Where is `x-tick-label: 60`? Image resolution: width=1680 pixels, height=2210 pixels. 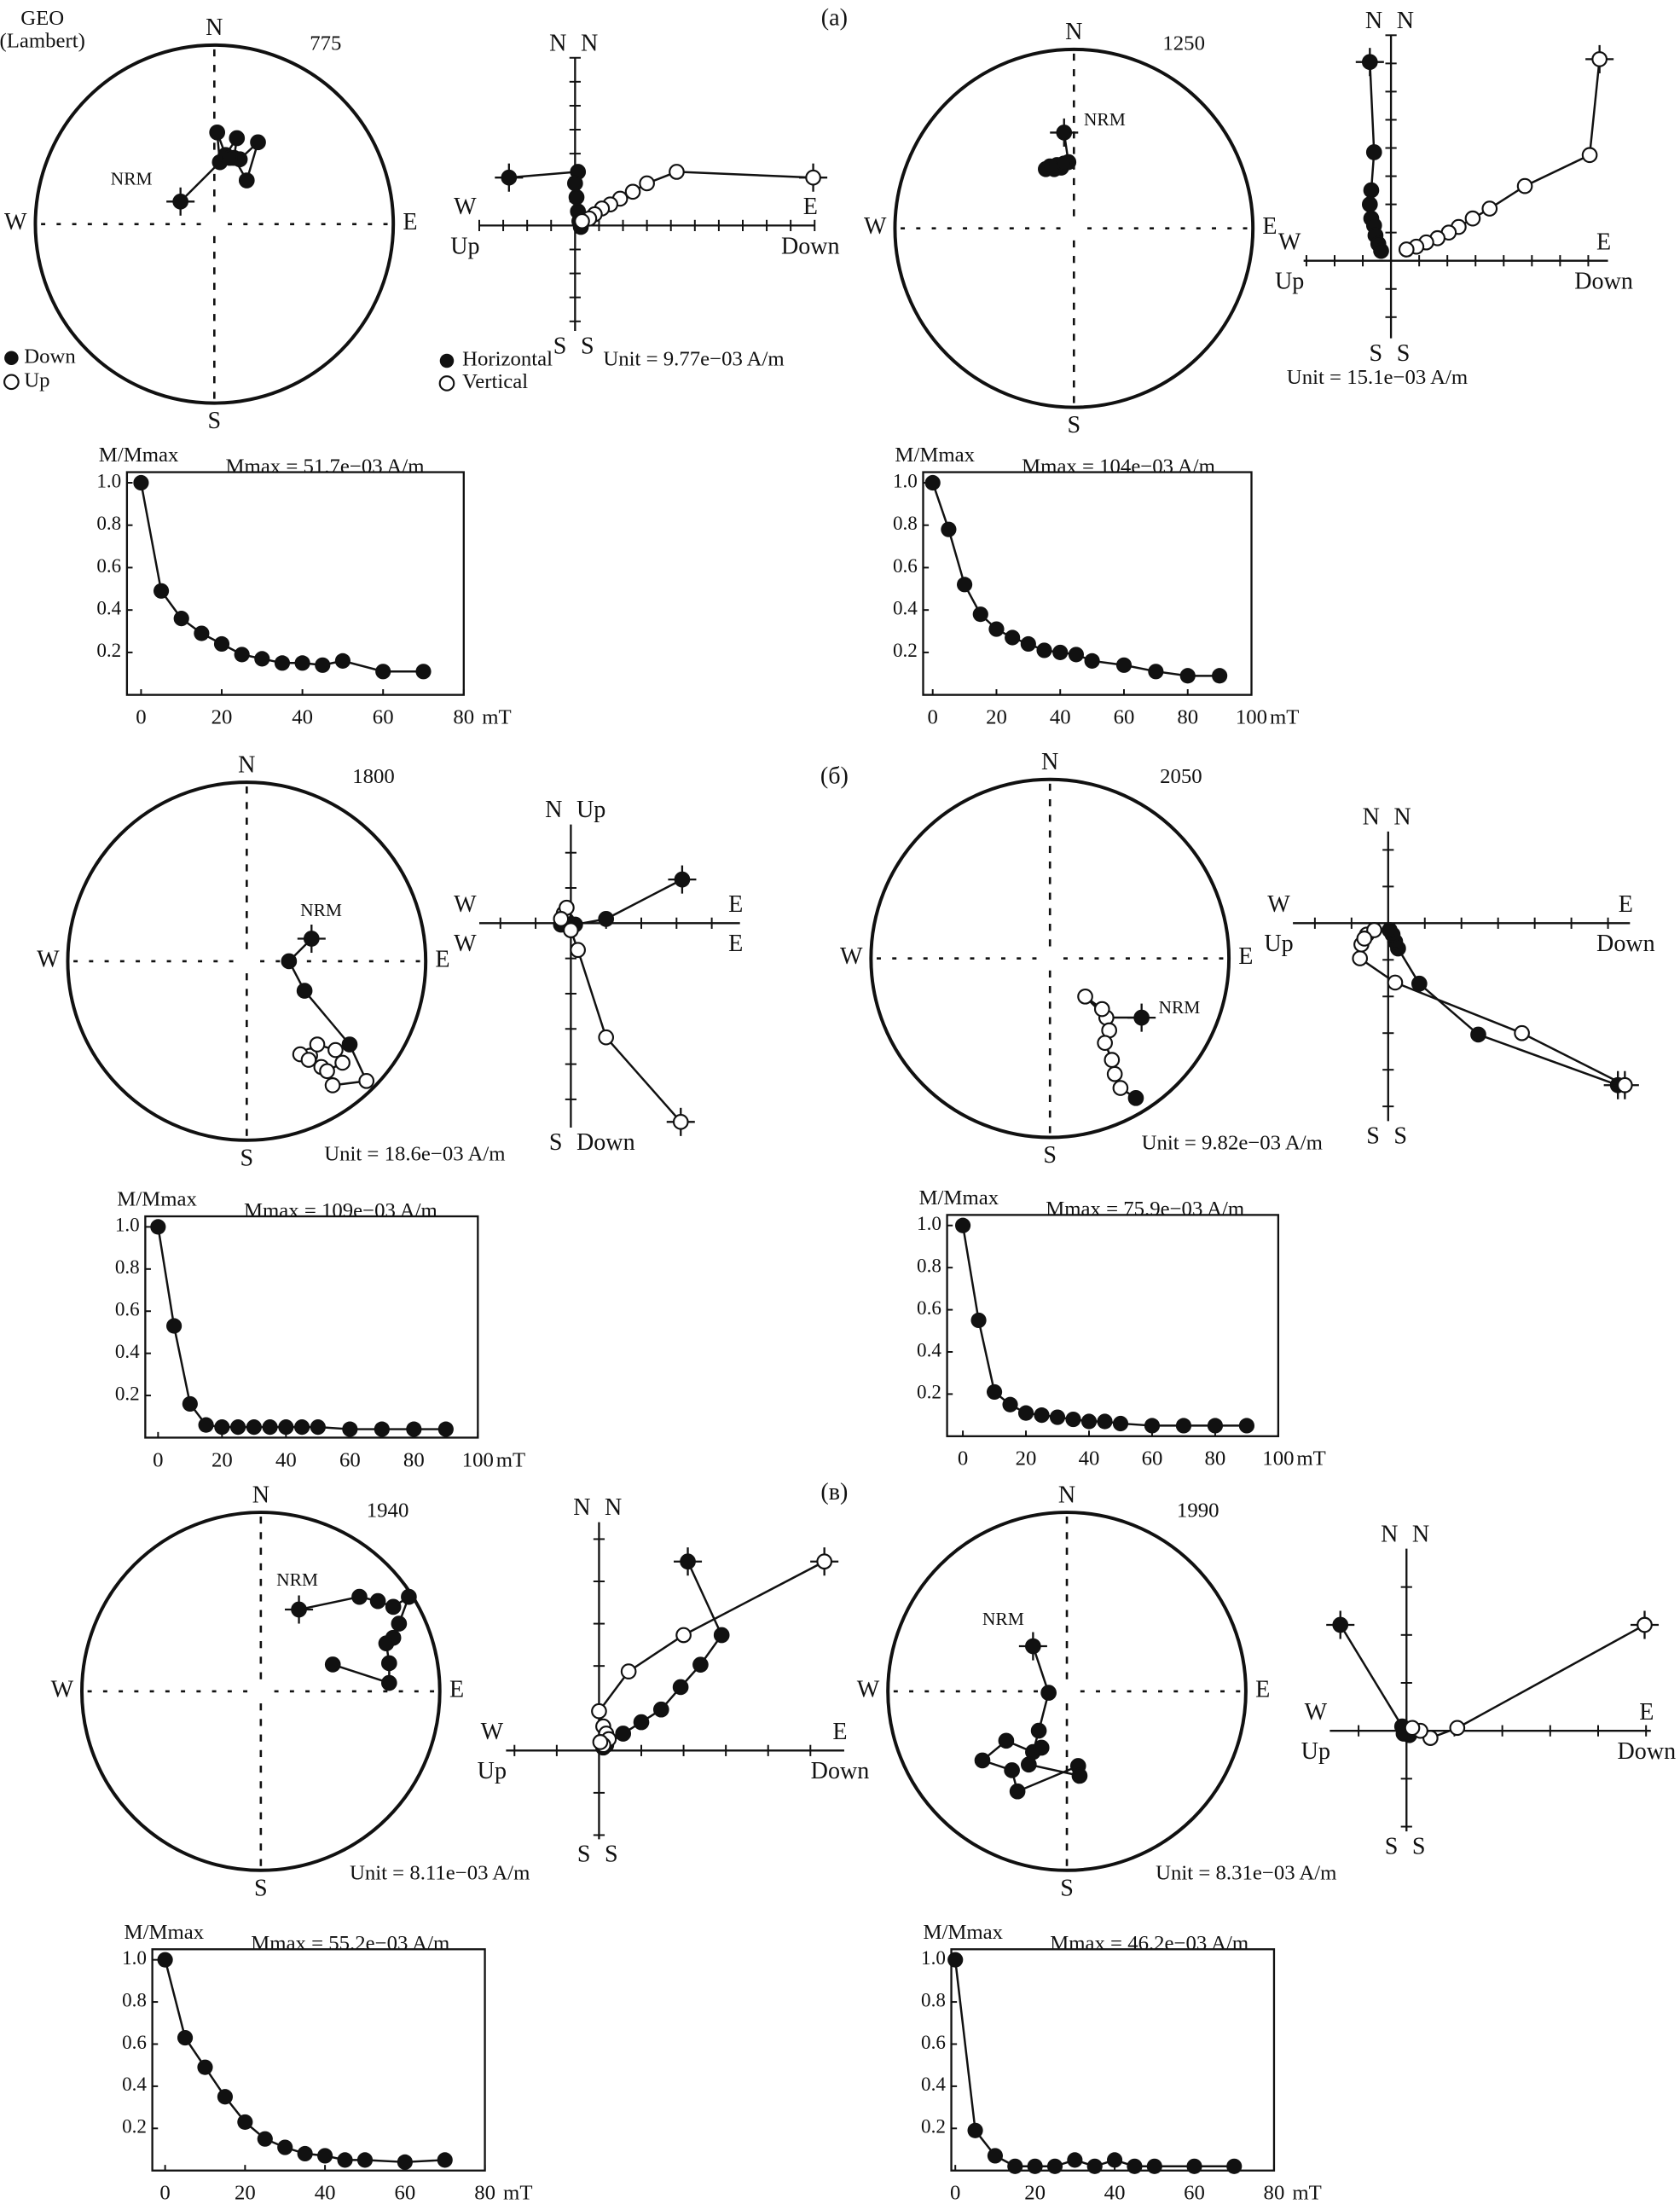 x-tick-label: 60 is located at coordinates (383, 717).